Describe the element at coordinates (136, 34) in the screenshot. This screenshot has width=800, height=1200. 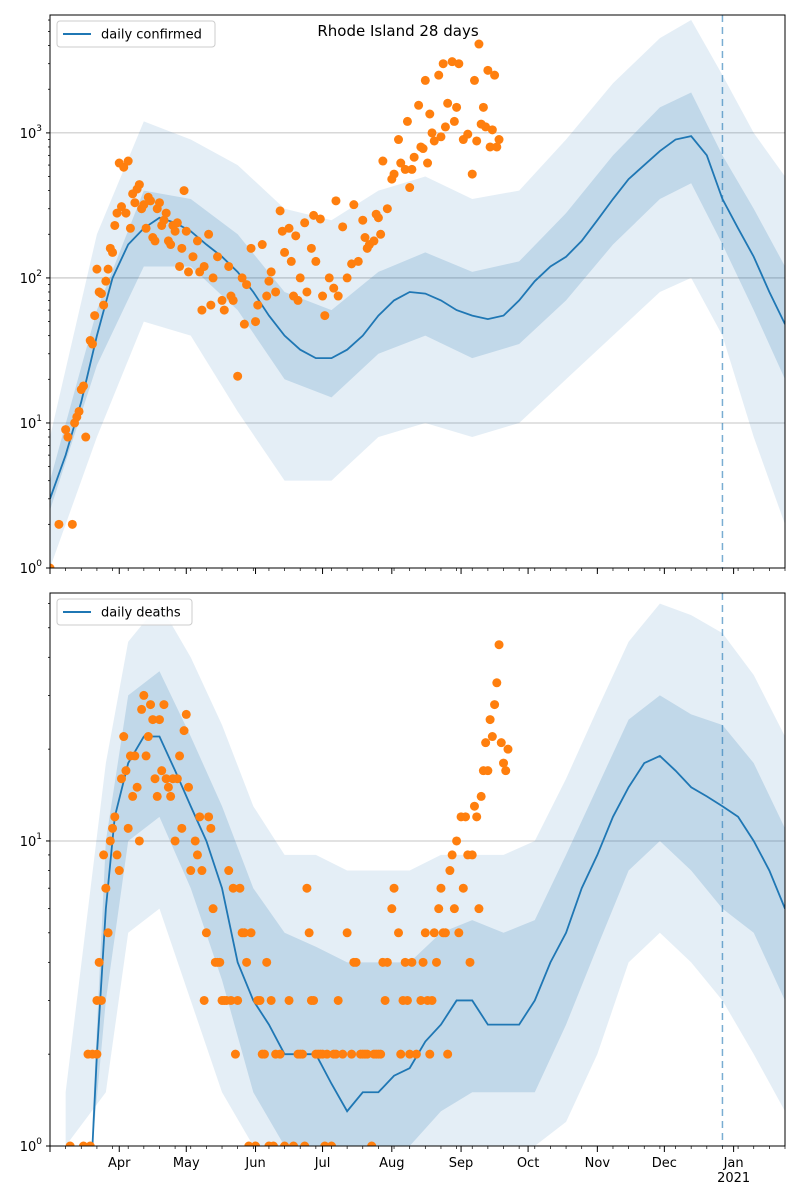
I see `confirmed-legend: daily confirmed` at that location.